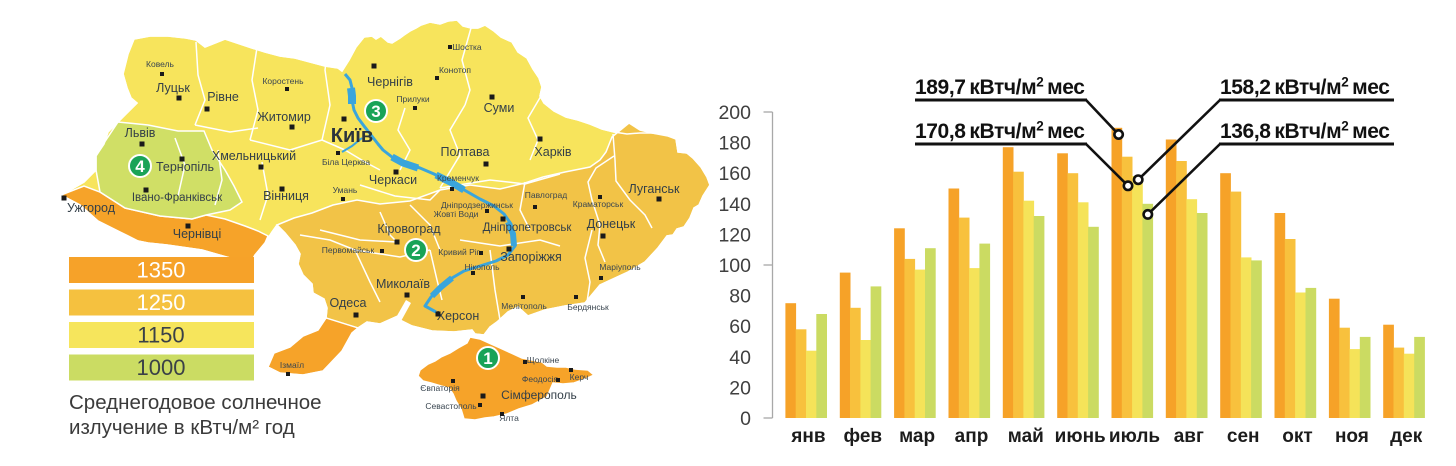  What do you see at coordinates (509, 418) in the screenshot?
I see `svg-text: Ялта` at bounding box center [509, 418].